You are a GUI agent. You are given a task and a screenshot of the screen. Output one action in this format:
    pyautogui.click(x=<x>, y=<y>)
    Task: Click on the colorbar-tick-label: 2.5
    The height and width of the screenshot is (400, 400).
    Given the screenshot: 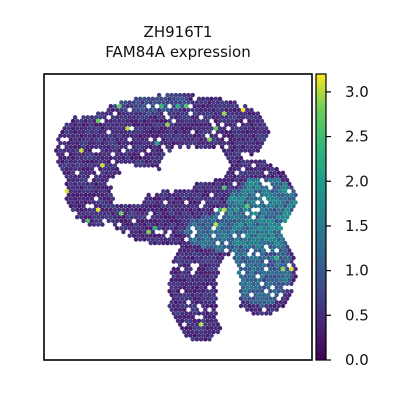 What is the action you would take?
    pyautogui.click(x=357, y=137)
    